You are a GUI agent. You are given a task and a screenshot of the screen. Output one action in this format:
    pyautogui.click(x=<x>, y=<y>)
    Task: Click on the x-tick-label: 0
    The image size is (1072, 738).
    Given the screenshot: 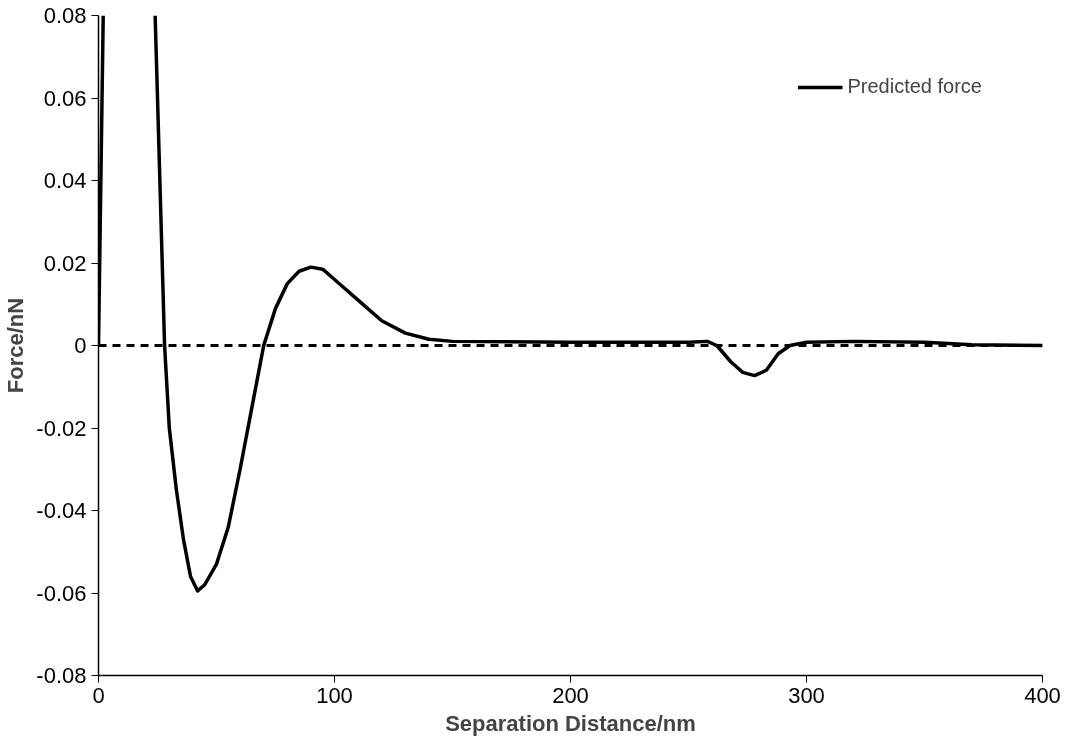 What is the action you would take?
    pyautogui.click(x=98, y=695)
    